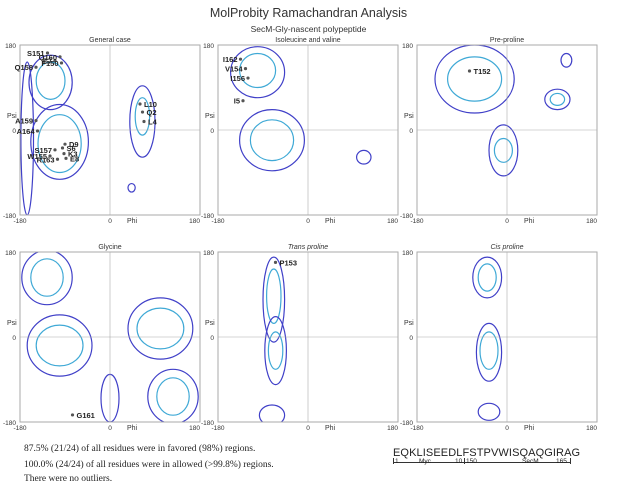  I want to click on residue-label: S157, so click(43, 150).